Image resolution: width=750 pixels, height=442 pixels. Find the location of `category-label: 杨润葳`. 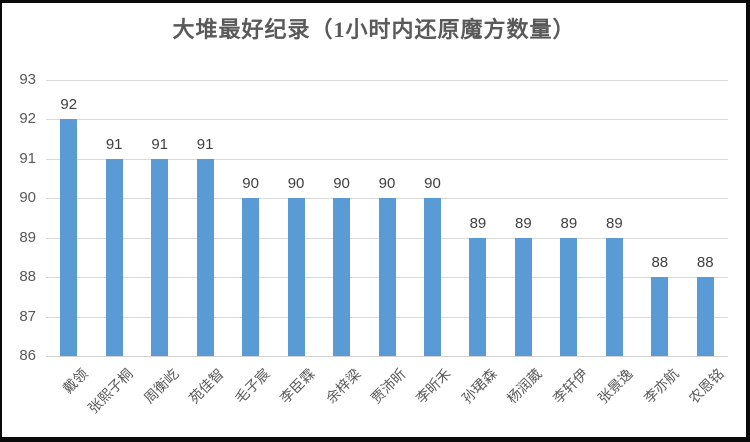

category-label: 杨润葳 is located at coordinates (525, 387).